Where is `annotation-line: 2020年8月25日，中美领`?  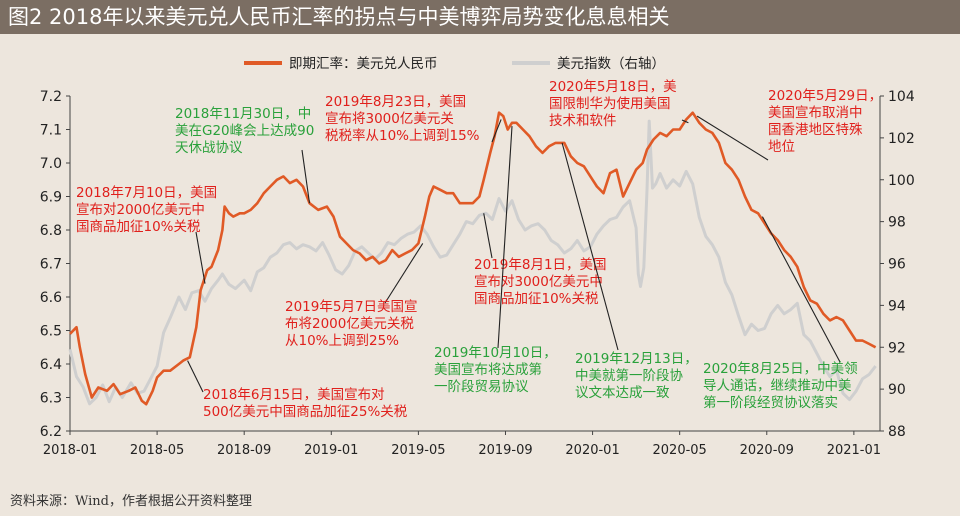 annotation-line: 2020年8月25日，中美领 is located at coordinates (780, 369).